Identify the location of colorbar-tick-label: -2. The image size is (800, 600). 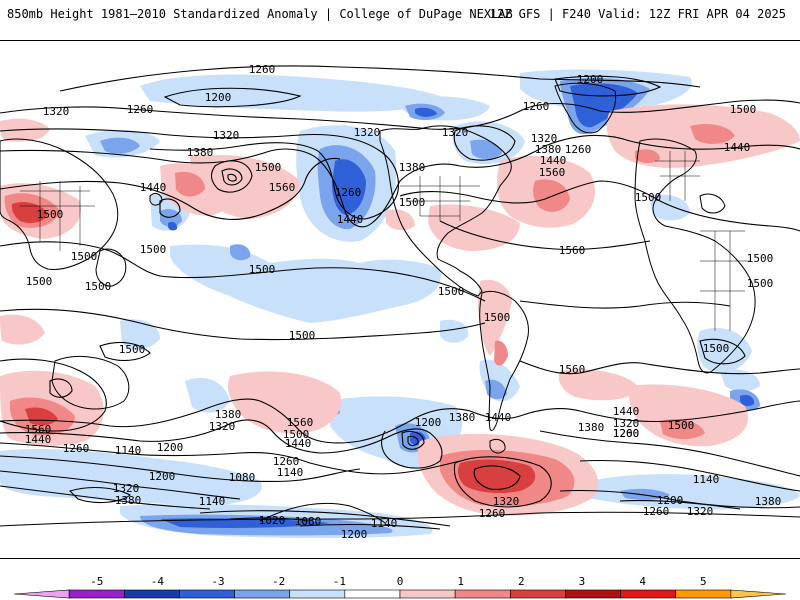
(278, 581).